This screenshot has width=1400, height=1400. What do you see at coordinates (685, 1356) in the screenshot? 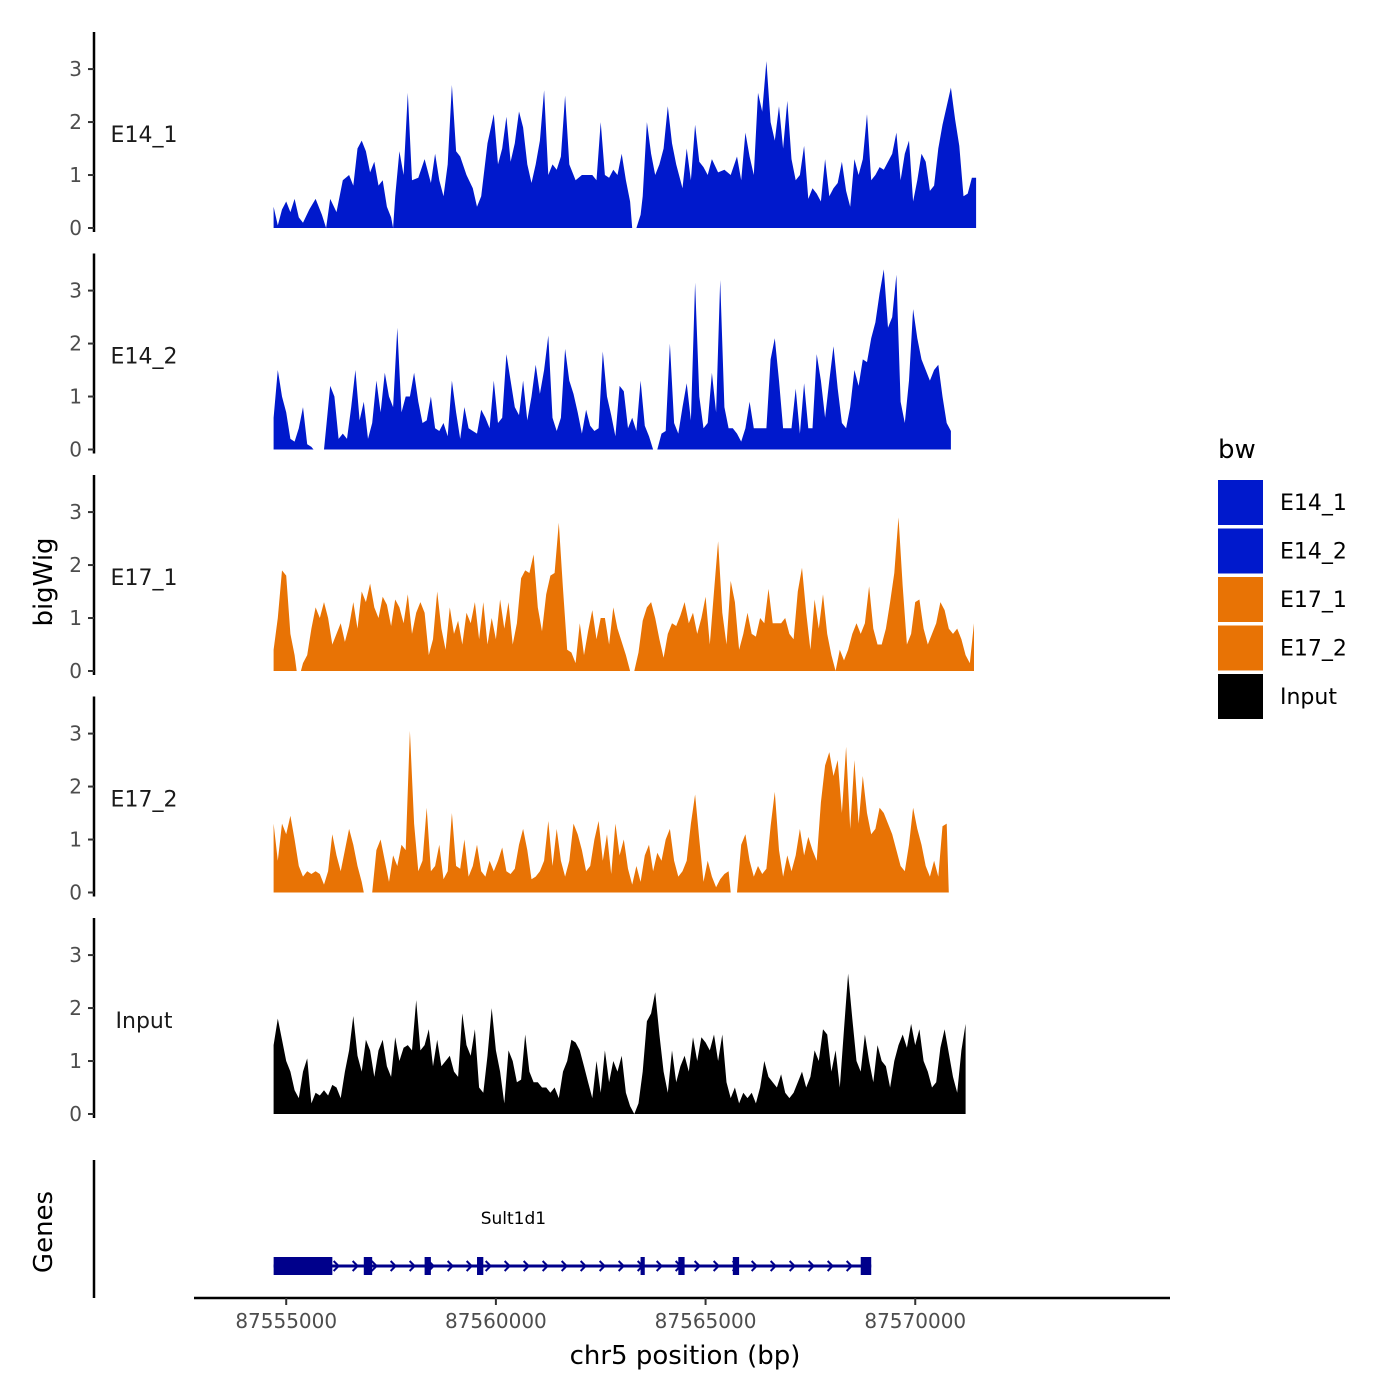
I see `x-axis-title: chr5 position (bp)` at bounding box center [685, 1356].